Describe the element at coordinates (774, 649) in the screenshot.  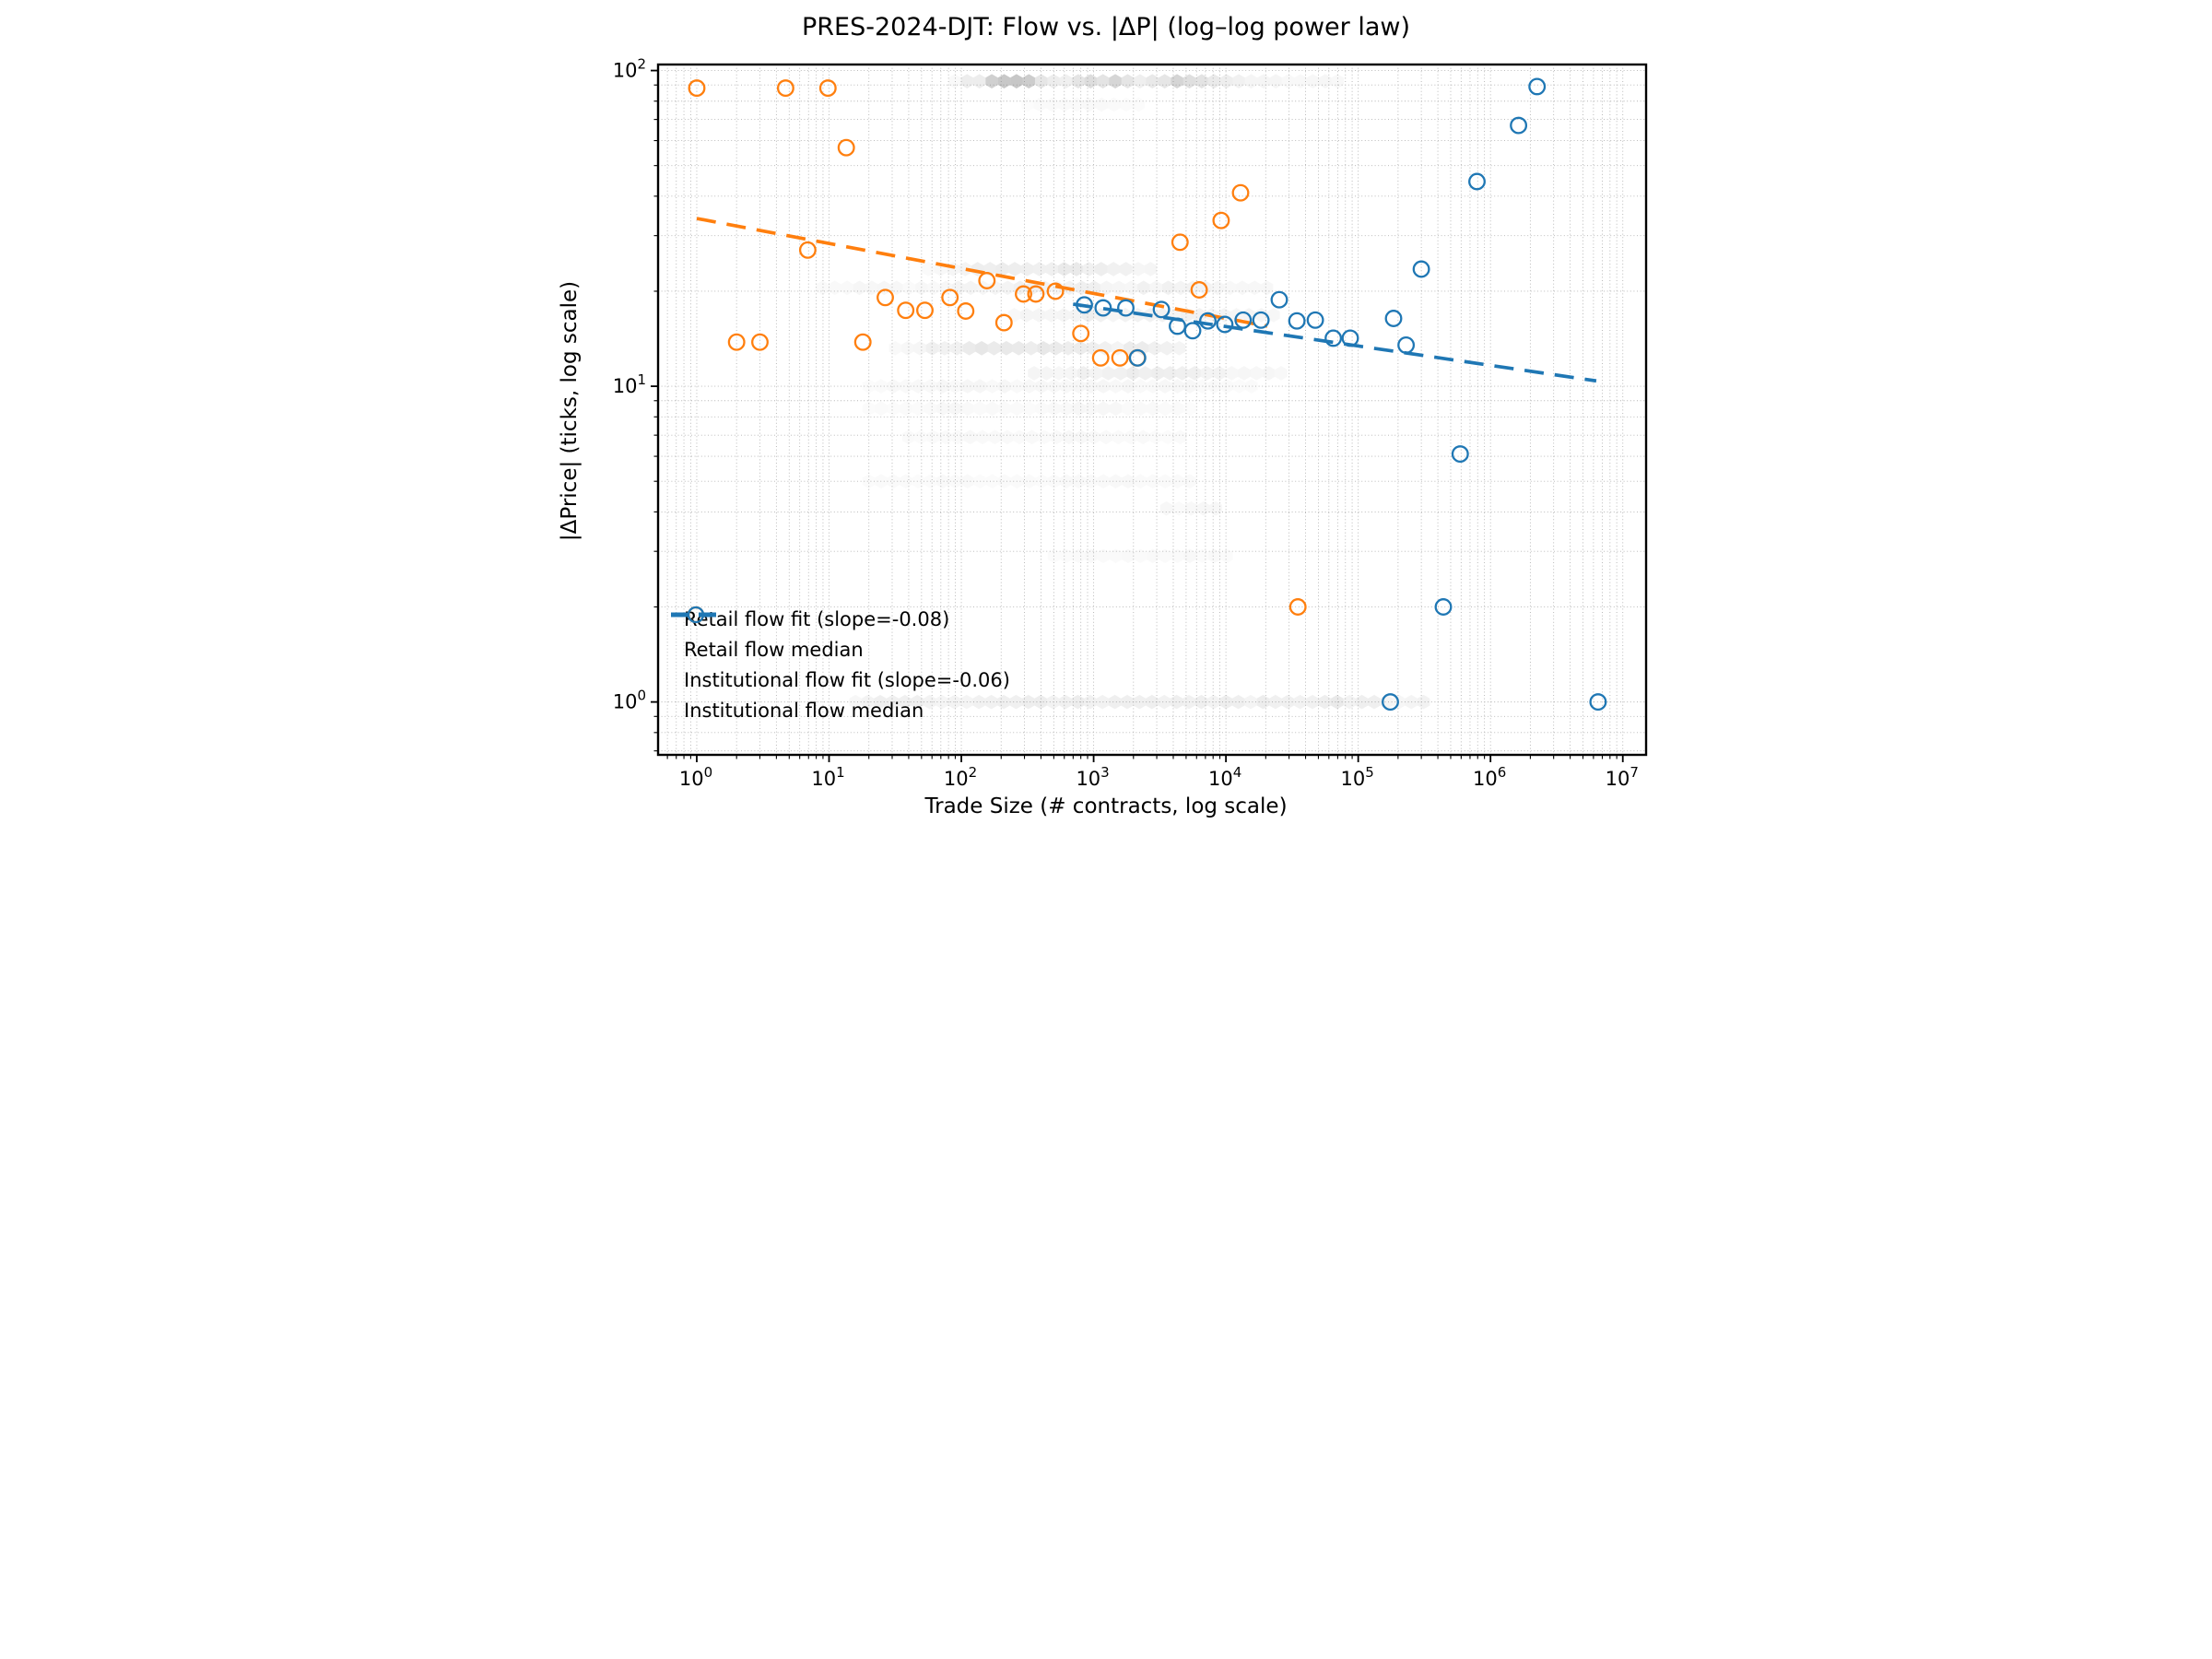
I see `legend-label: Retail flow median` at that location.